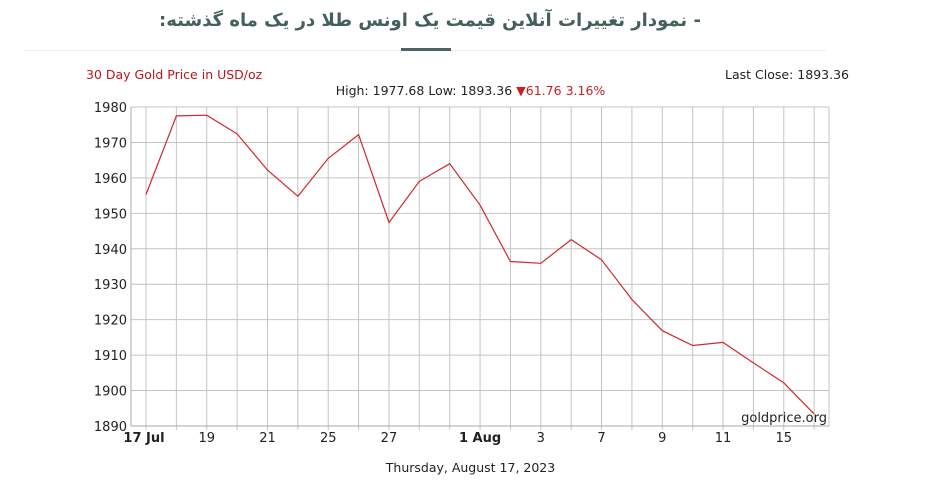 This screenshot has height=504, width=941. I want to click on x-tick-label: 21, so click(267, 438).